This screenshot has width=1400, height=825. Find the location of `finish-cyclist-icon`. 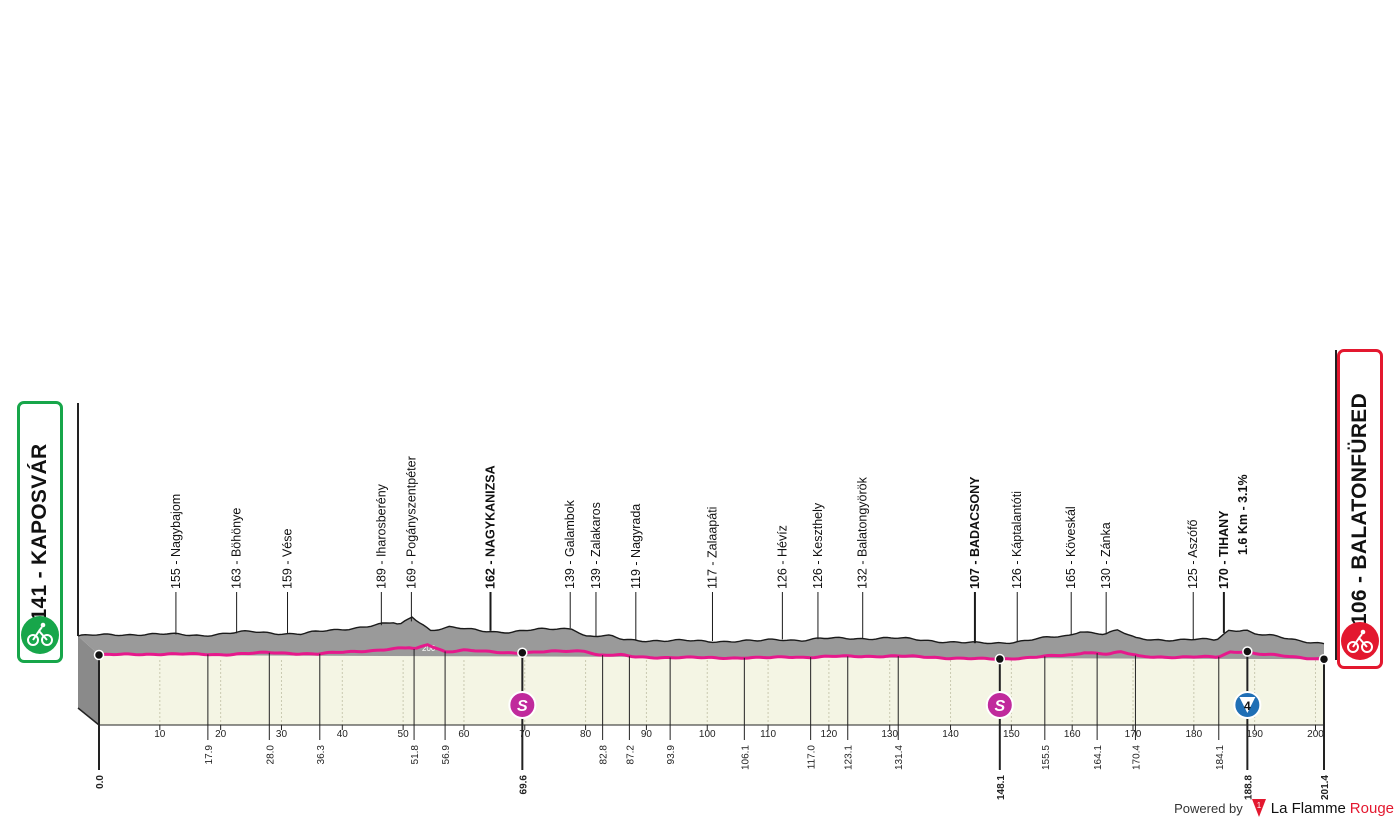

finish-cyclist-icon is located at coordinates (1360, 641).